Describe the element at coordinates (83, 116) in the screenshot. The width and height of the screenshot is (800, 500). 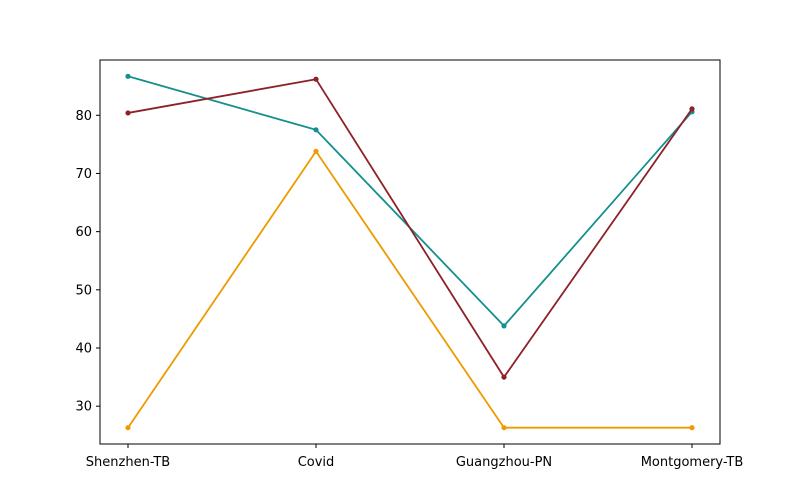
I see `y-tick-label: 80` at that location.